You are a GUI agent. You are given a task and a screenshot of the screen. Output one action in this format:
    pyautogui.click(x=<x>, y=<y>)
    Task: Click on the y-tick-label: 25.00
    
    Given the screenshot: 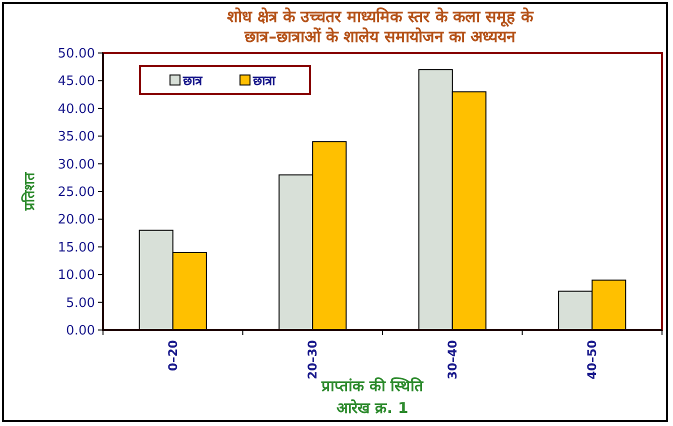 What is the action you would take?
    pyautogui.click(x=76, y=192)
    